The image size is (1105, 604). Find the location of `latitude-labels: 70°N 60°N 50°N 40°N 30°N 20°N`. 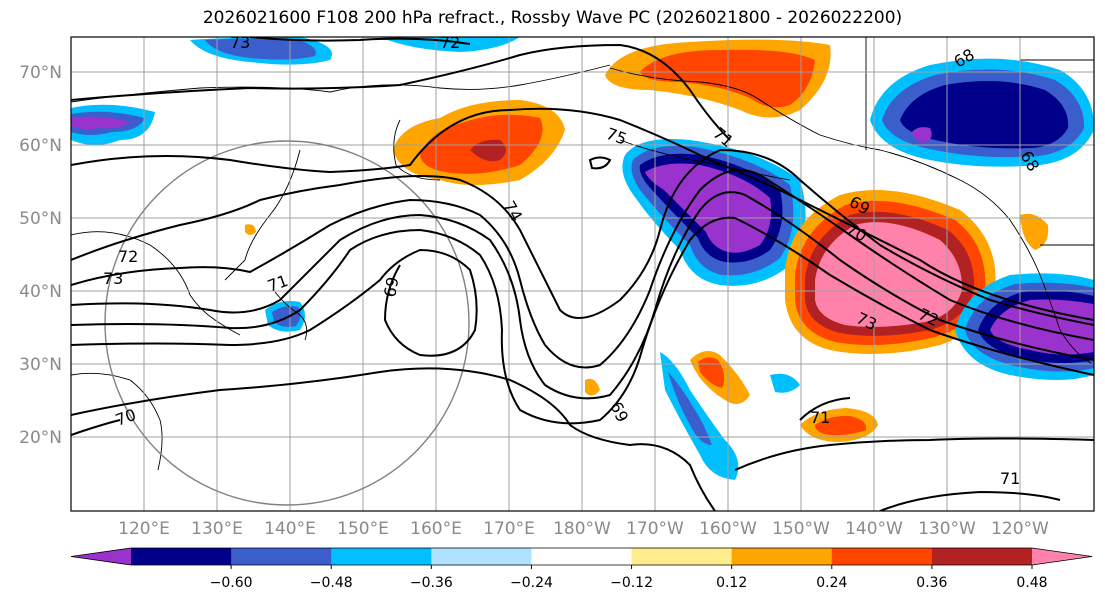

latitude-labels: 70°N 60°N 50°N 40°N 30°N 20°N is located at coordinates (40, 255).